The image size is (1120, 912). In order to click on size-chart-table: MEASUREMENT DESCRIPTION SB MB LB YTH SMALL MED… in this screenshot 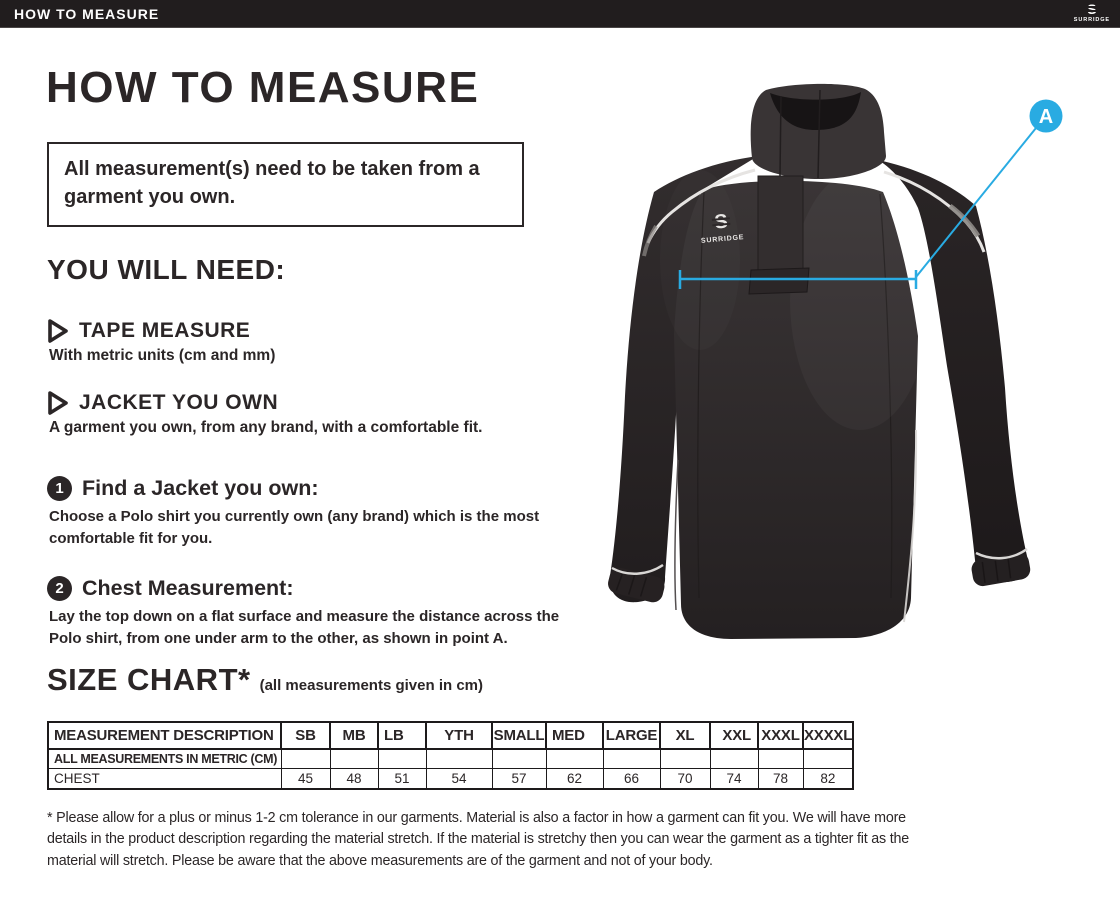, I will do `click(451, 755)`.